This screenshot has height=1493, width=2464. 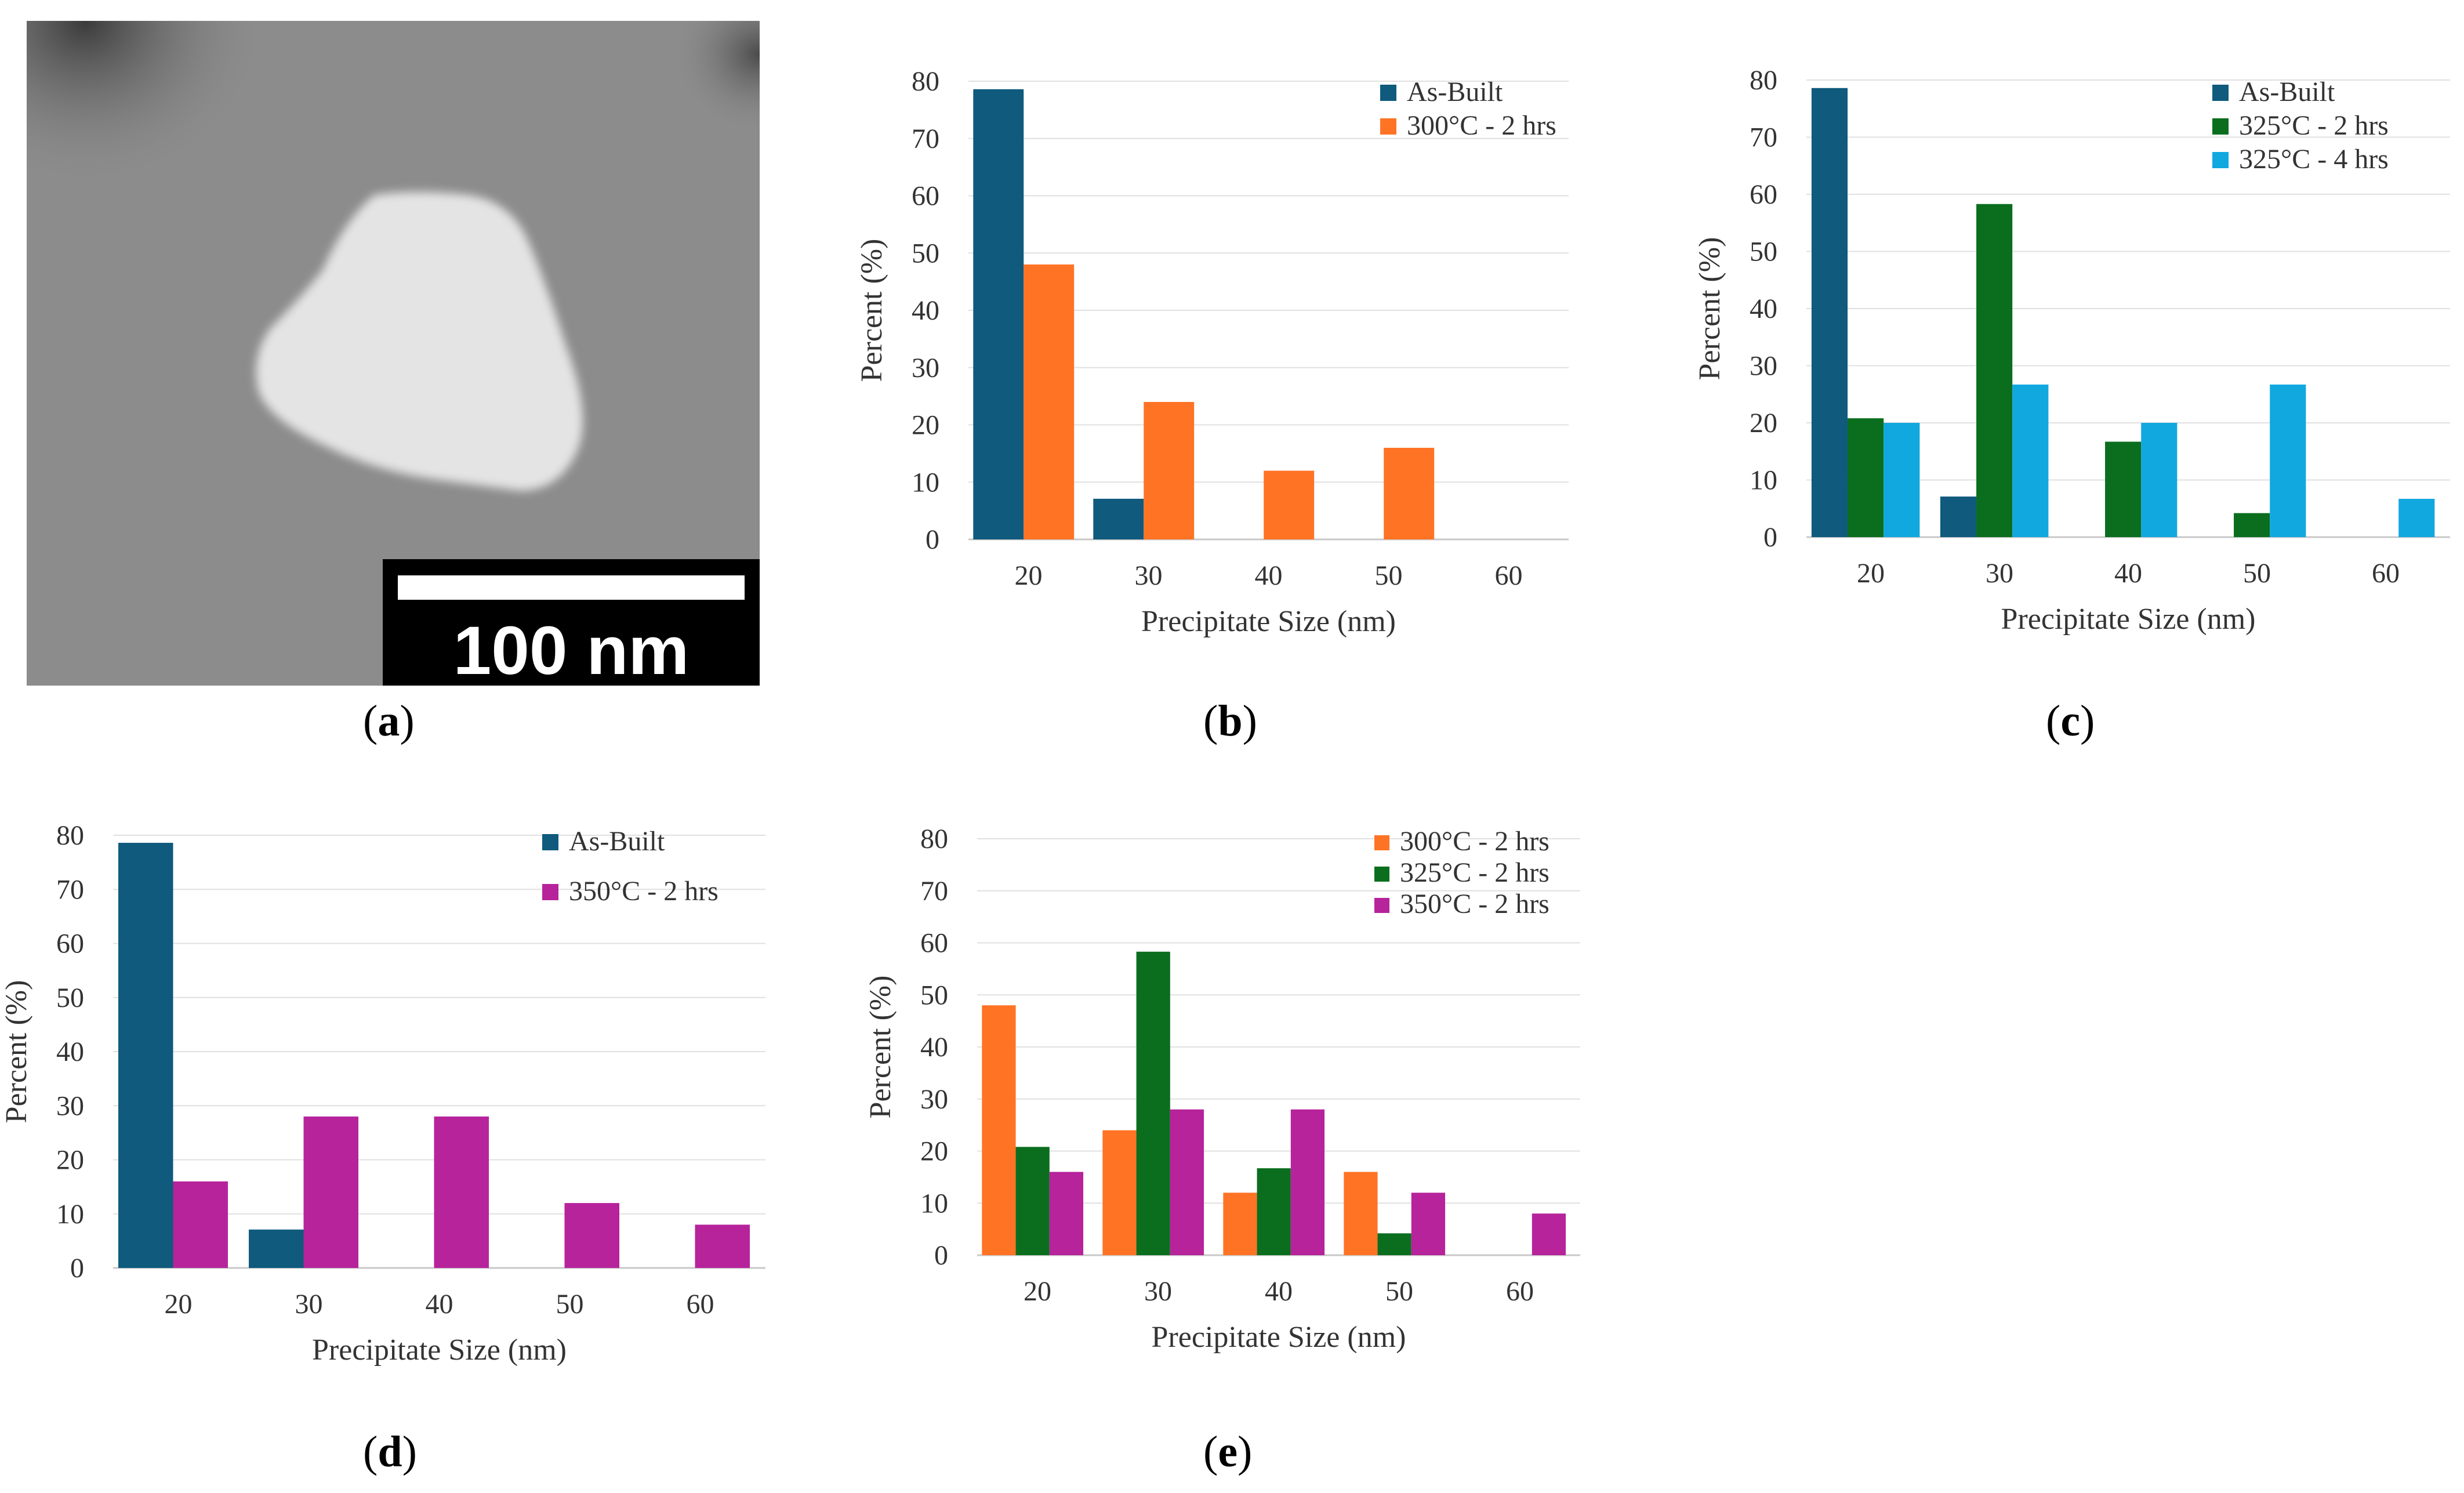 I want to click on y-tick-label: 80, so click(x=934, y=839).